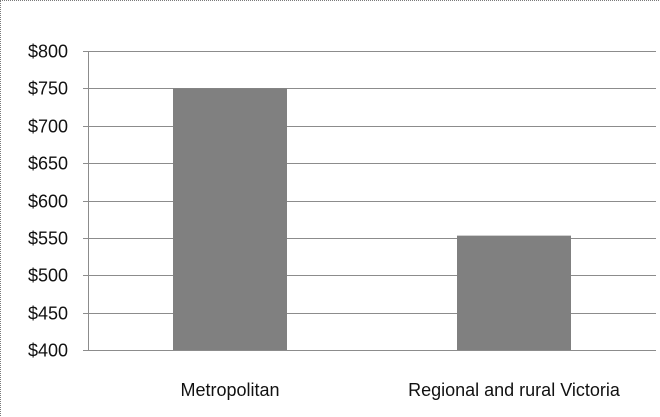  I want to click on y-tick-label: $550, so click(48, 239).